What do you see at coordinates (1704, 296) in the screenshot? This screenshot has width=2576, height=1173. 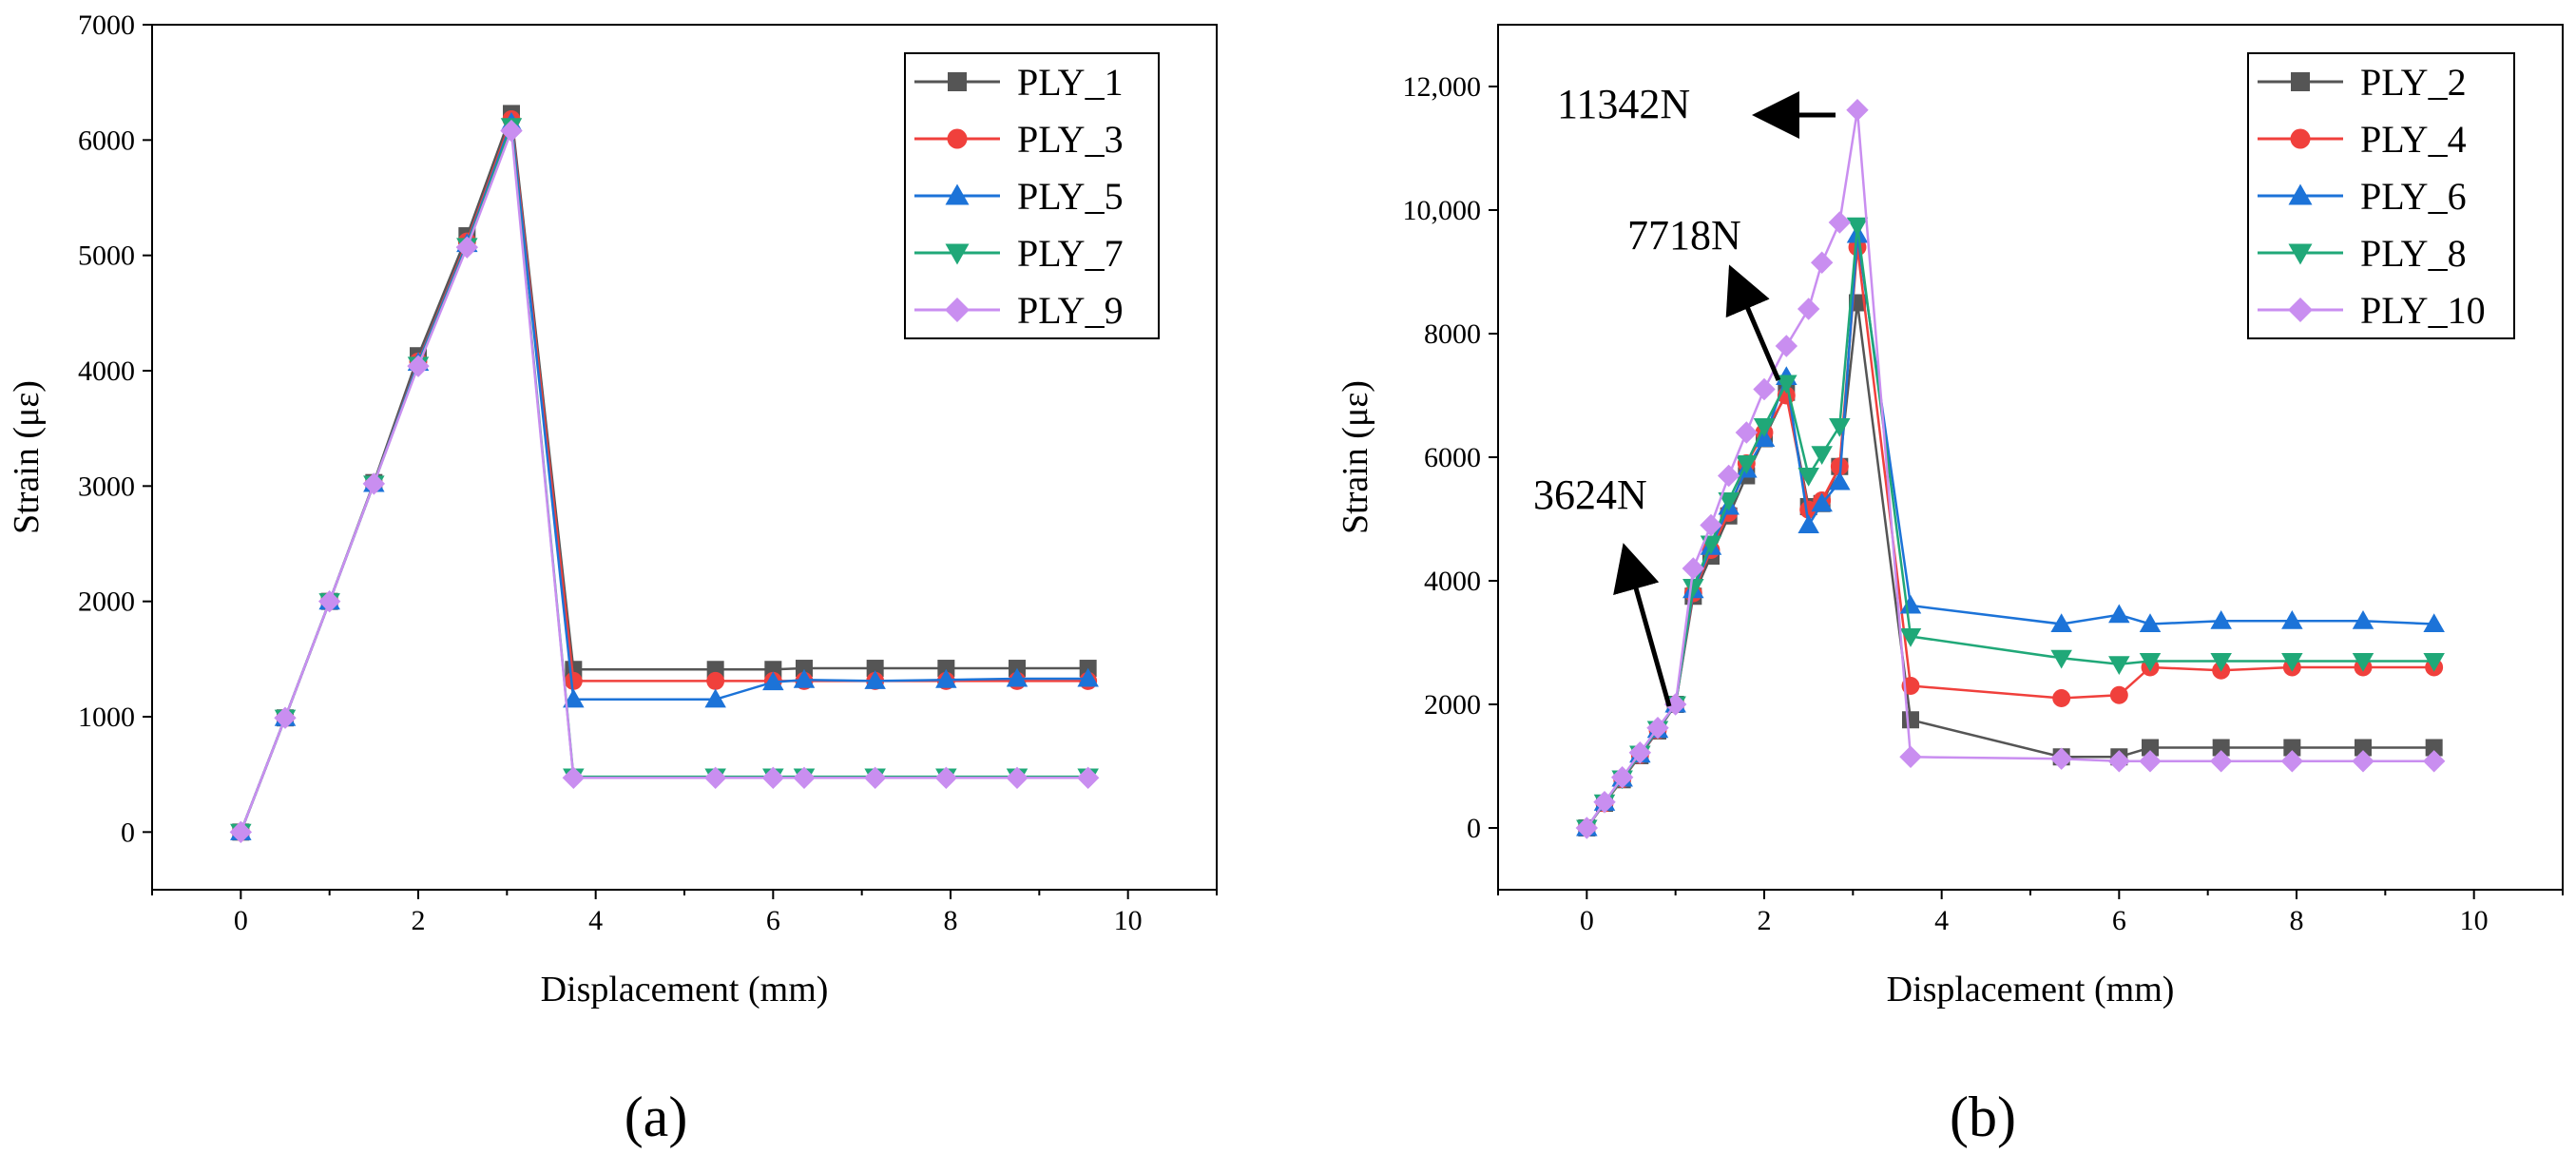 I see `annotation: 7718N` at bounding box center [1704, 296].